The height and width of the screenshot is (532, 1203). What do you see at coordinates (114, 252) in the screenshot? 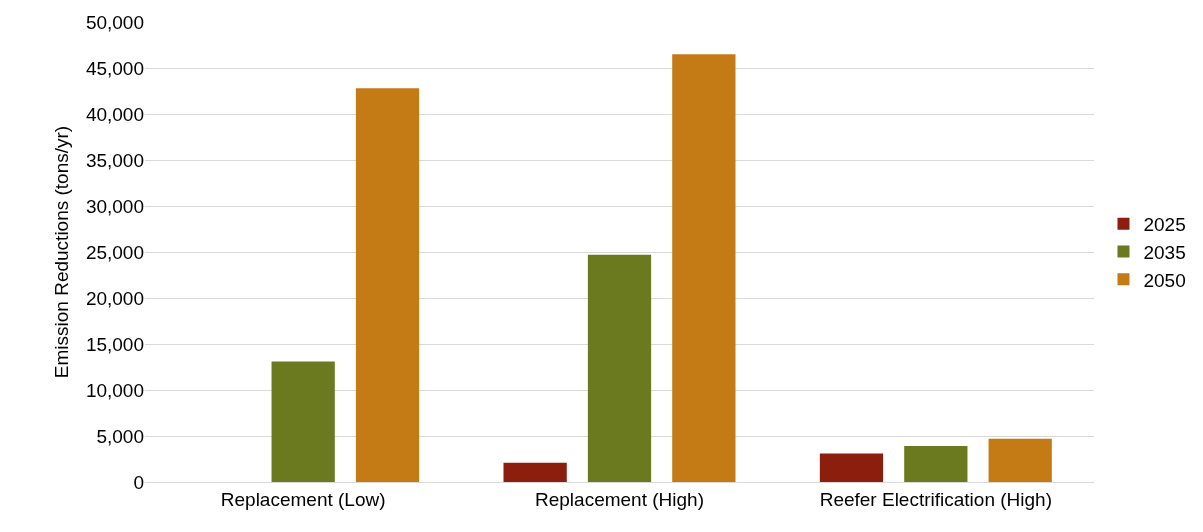
I see `y-tick-label: 25,000` at bounding box center [114, 252].